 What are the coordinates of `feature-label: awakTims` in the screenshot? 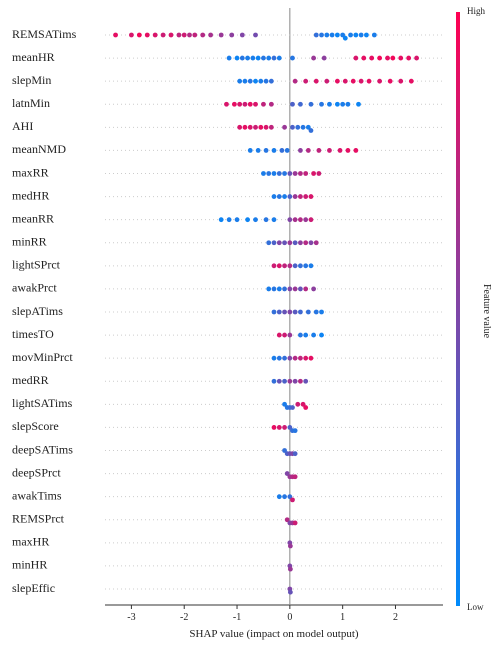 It's located at (37, 495).